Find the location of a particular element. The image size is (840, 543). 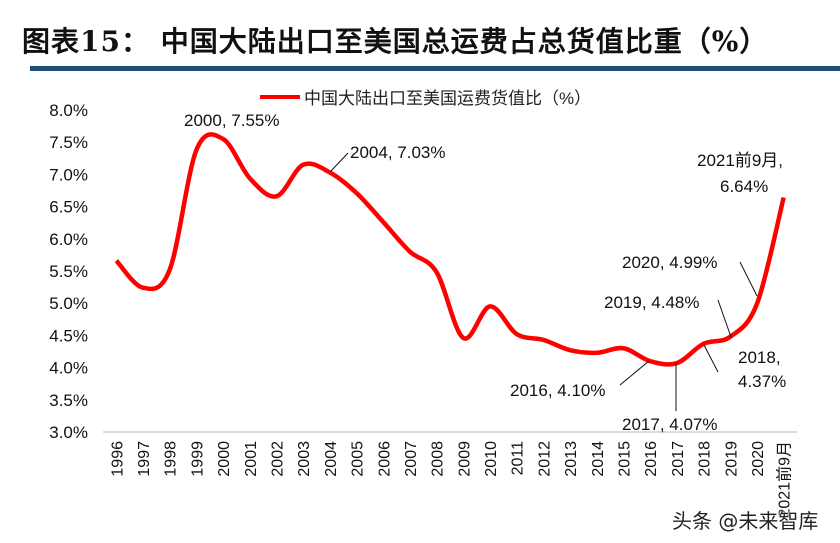

y-tick-label: 6.5% is located at coordinates (68, 207).